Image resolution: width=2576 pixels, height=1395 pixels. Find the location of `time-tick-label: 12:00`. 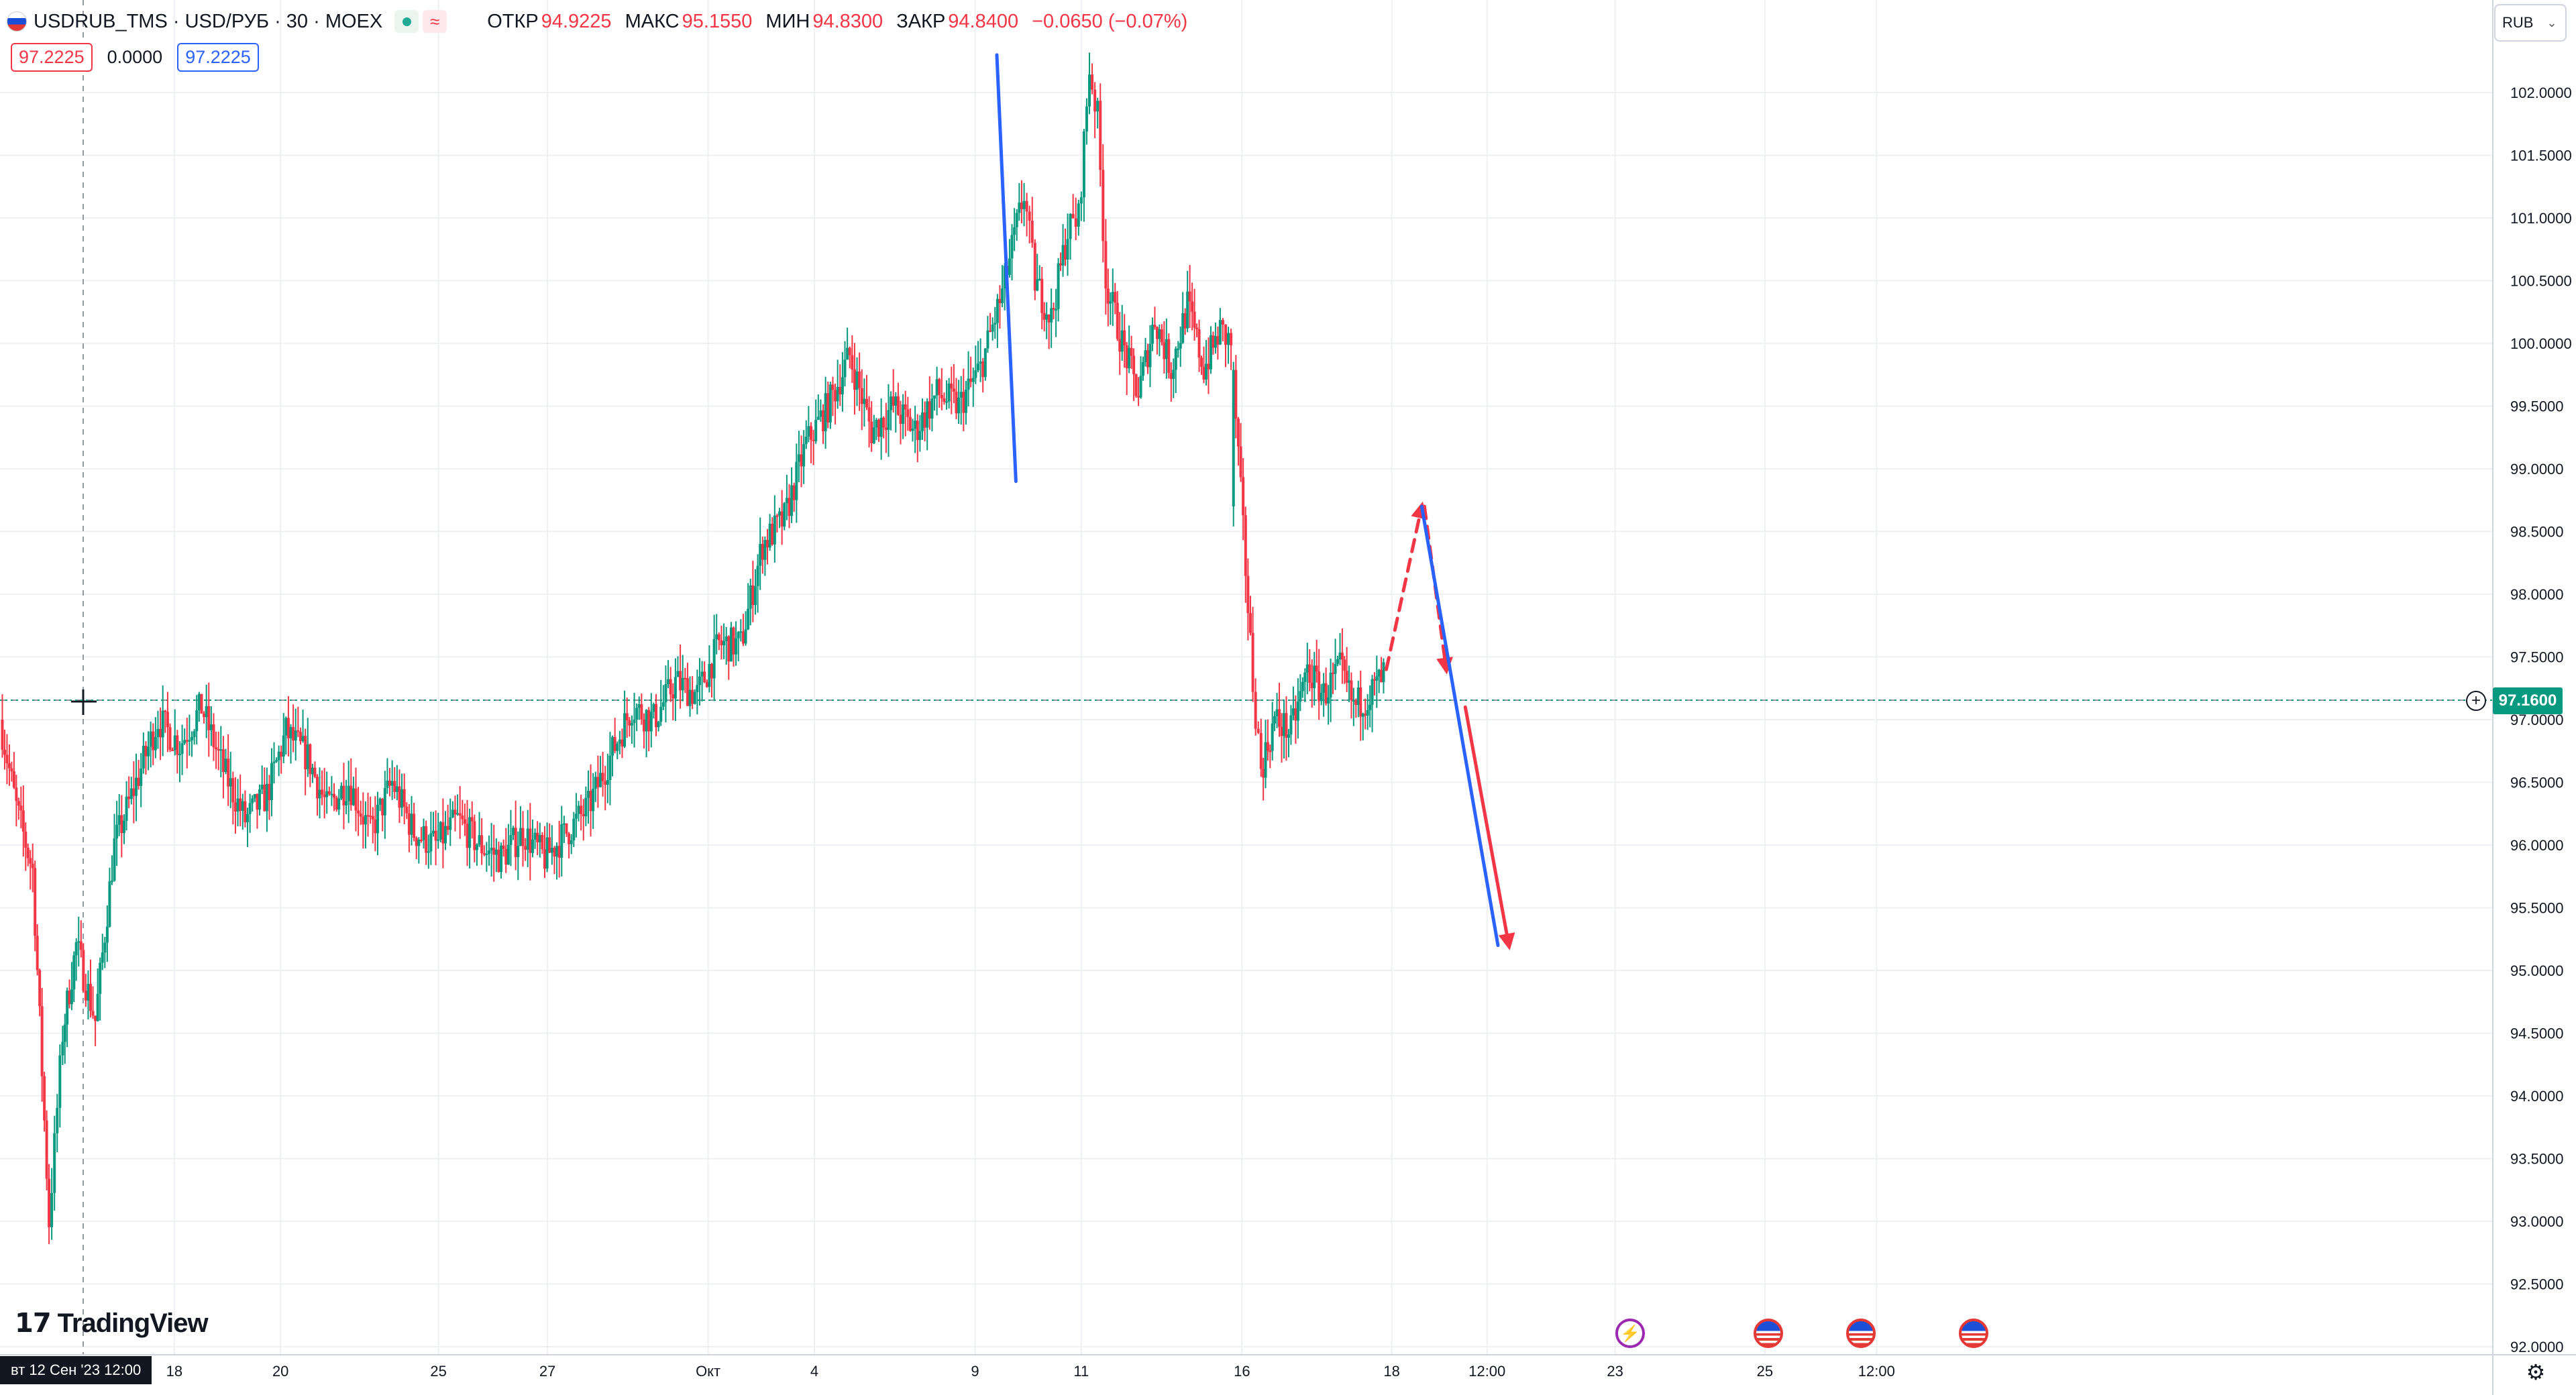

time-tick-label: 12:00 is located at coordinates (1876, 1371).